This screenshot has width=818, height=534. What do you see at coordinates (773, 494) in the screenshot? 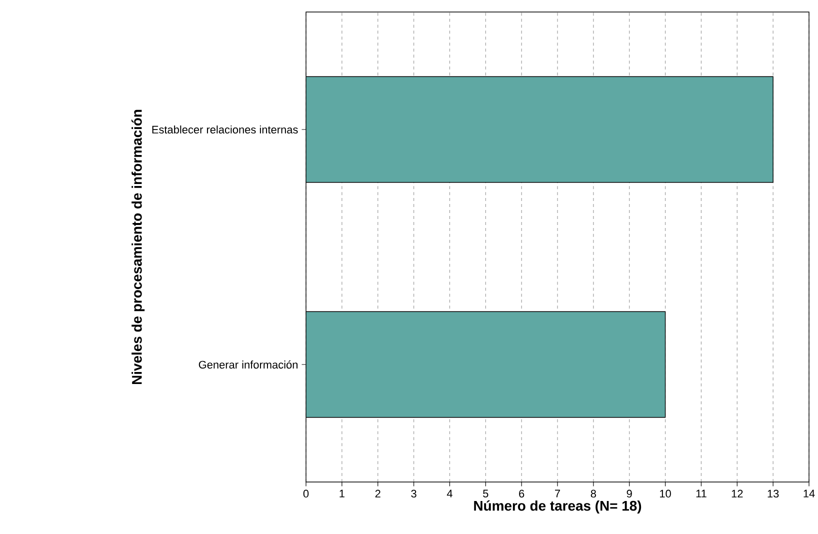
I see `x-tick-label: 13` at bounding box center [773, 494].